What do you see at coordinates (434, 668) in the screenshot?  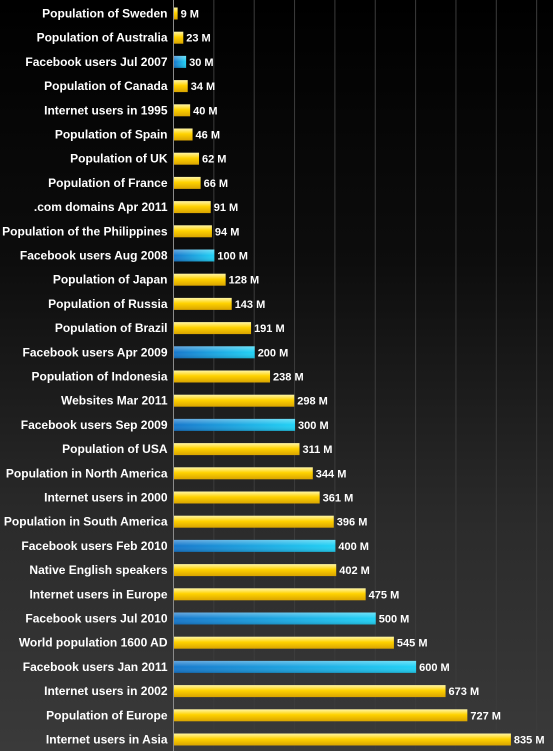 I see `value-label: 600 M` at bounding box center [434, 668].